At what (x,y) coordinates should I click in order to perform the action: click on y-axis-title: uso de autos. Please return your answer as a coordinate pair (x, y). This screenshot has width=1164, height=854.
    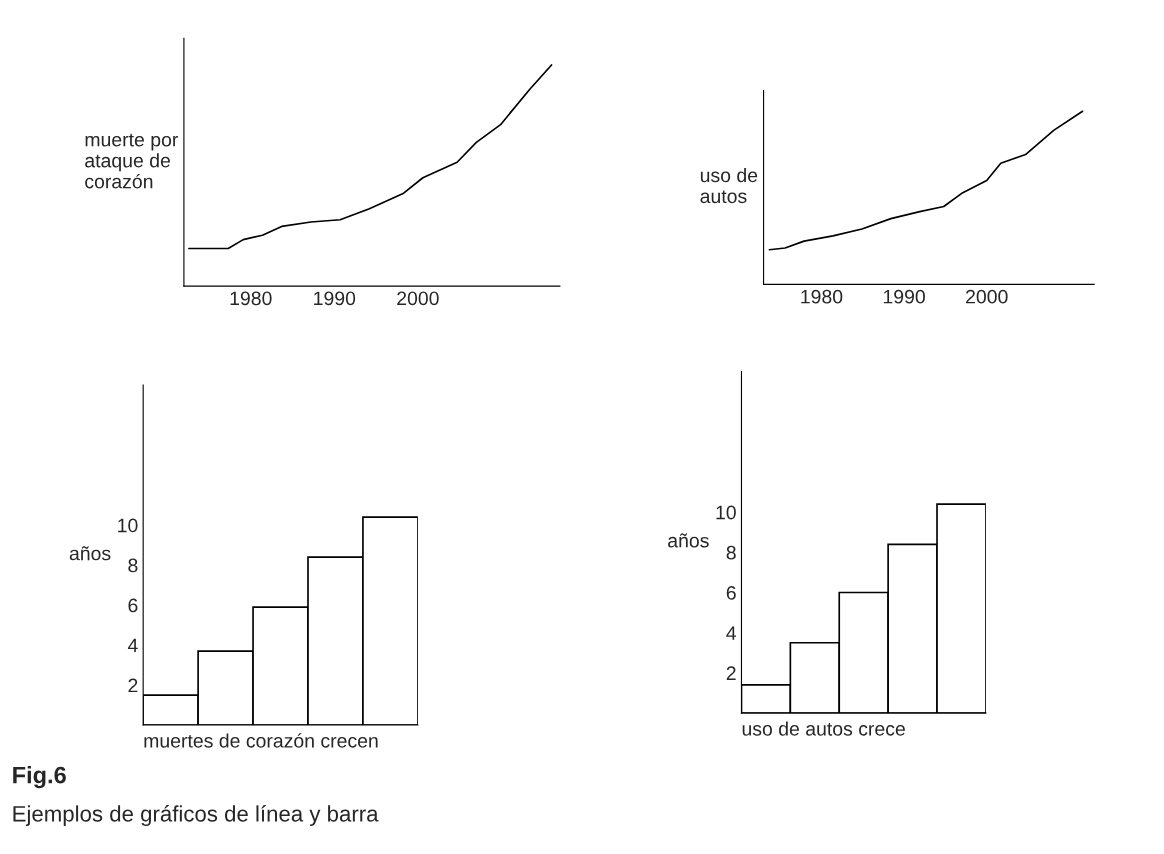
    Looking at the image, I should click on (729, 185).